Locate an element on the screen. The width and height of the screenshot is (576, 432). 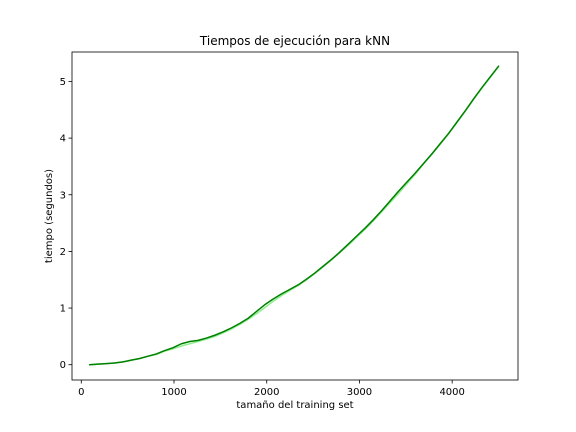
y-tick-label: 2 is located at coordinates (63, 252).